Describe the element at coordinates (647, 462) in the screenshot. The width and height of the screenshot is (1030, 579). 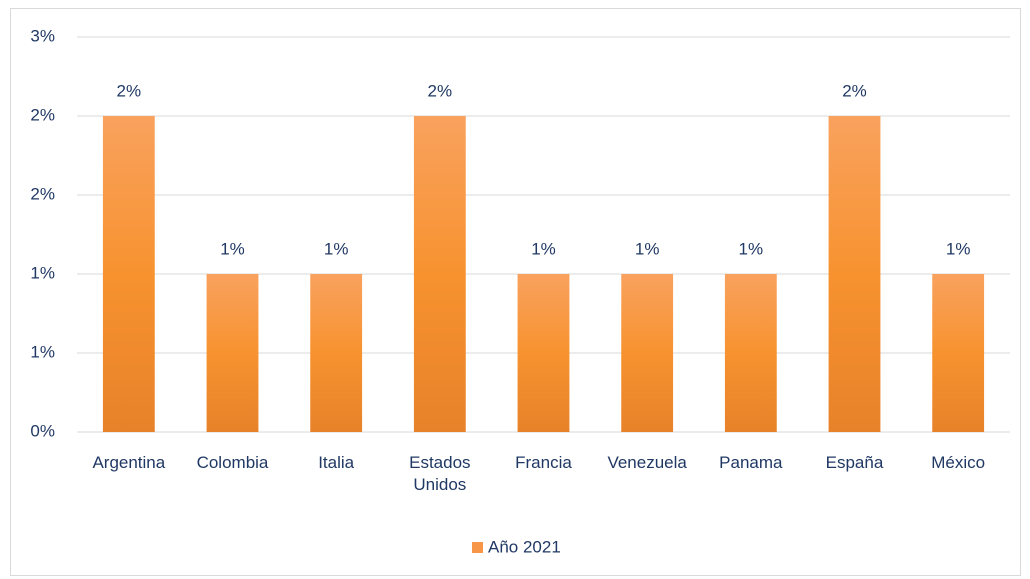
I see `x-tick-label: Venezuela` at that location.